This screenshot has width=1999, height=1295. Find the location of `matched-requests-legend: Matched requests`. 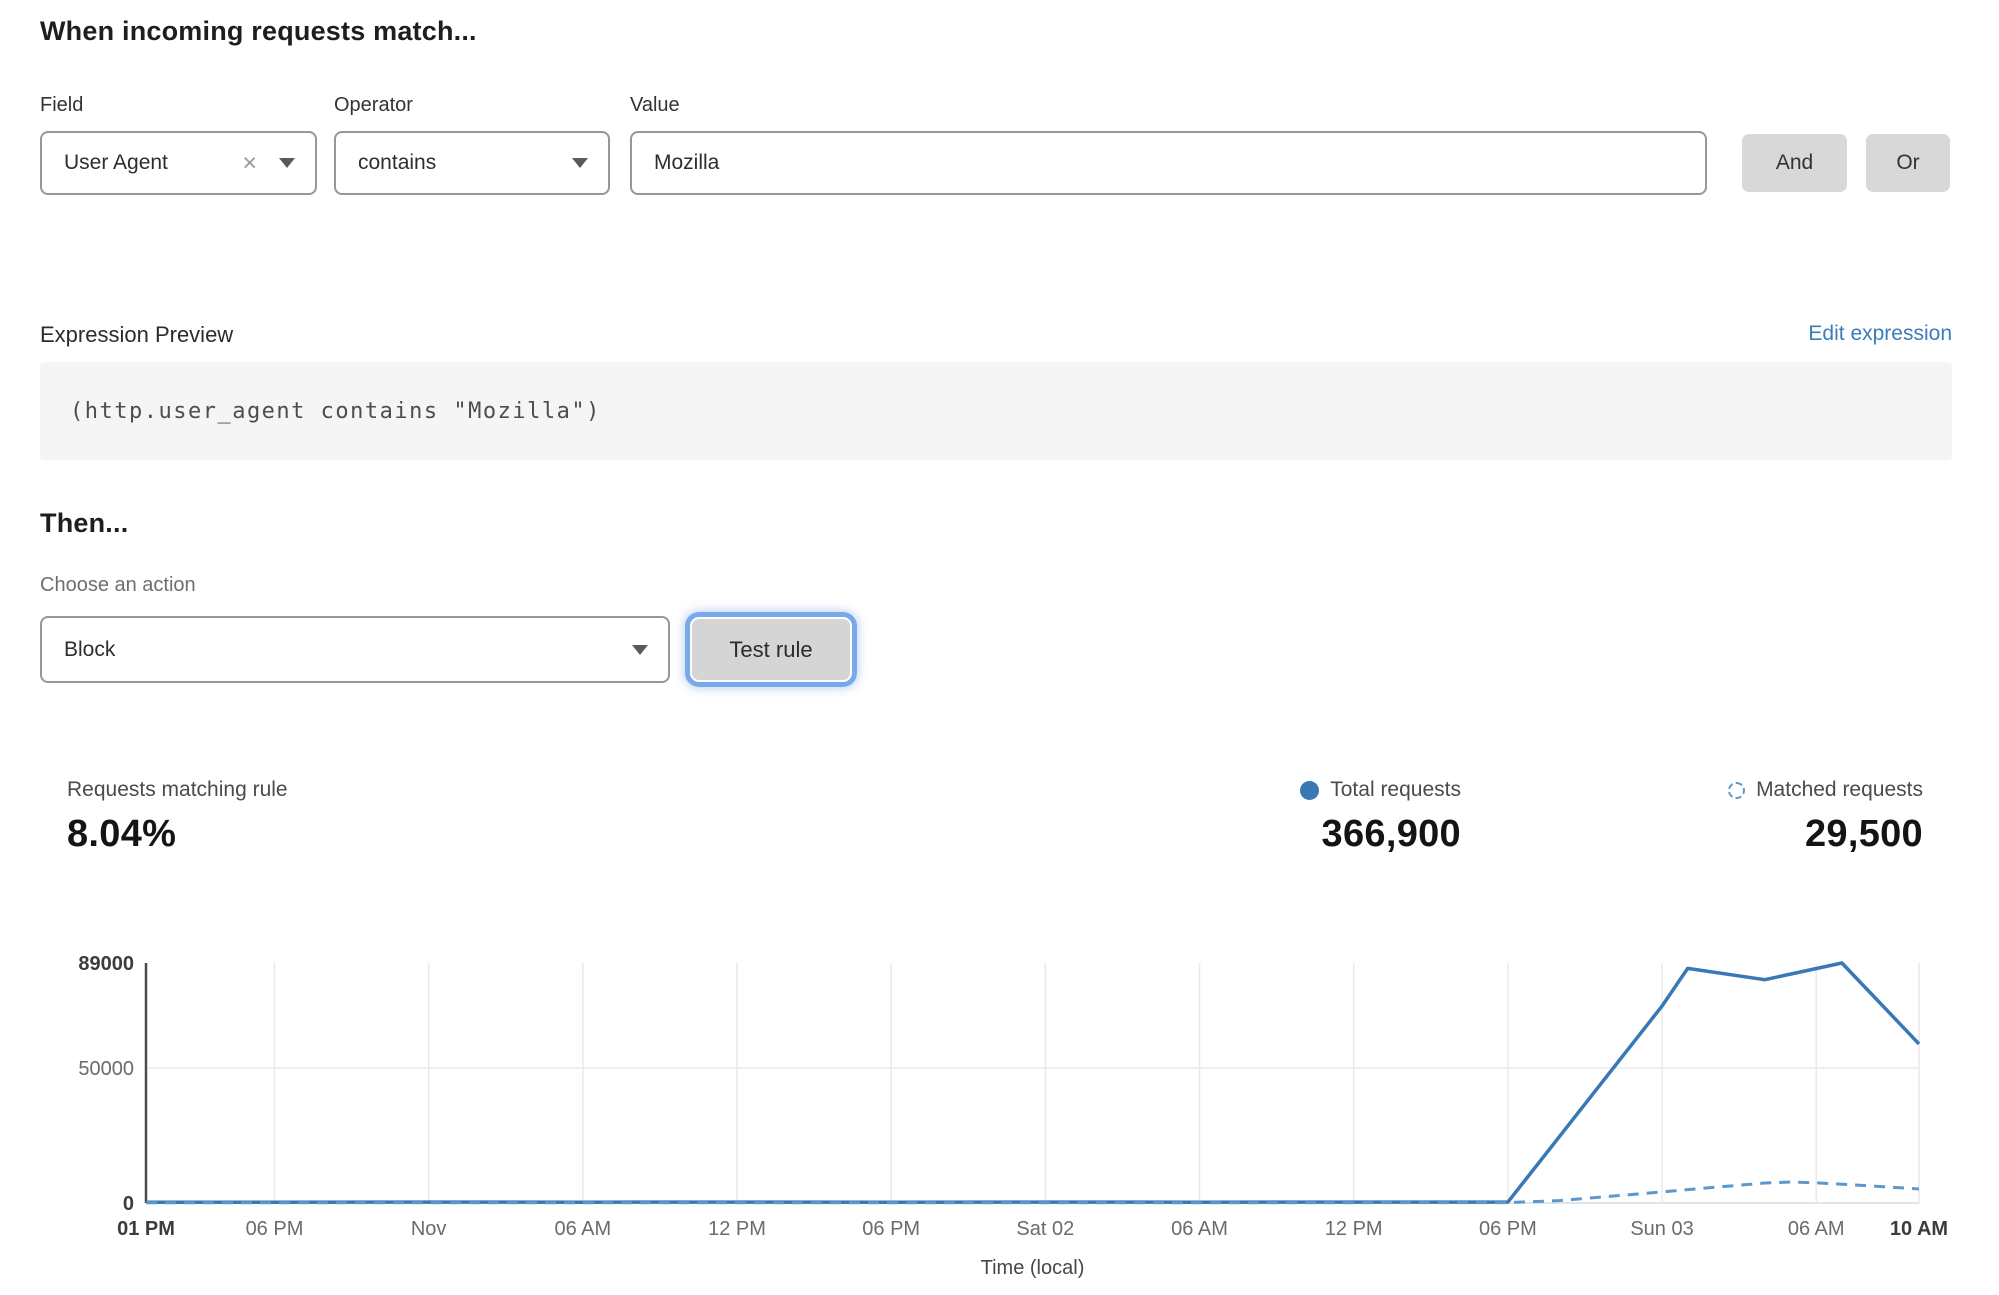

matched-requests-legend: Matched requests is located at coordinates (1825, 790).